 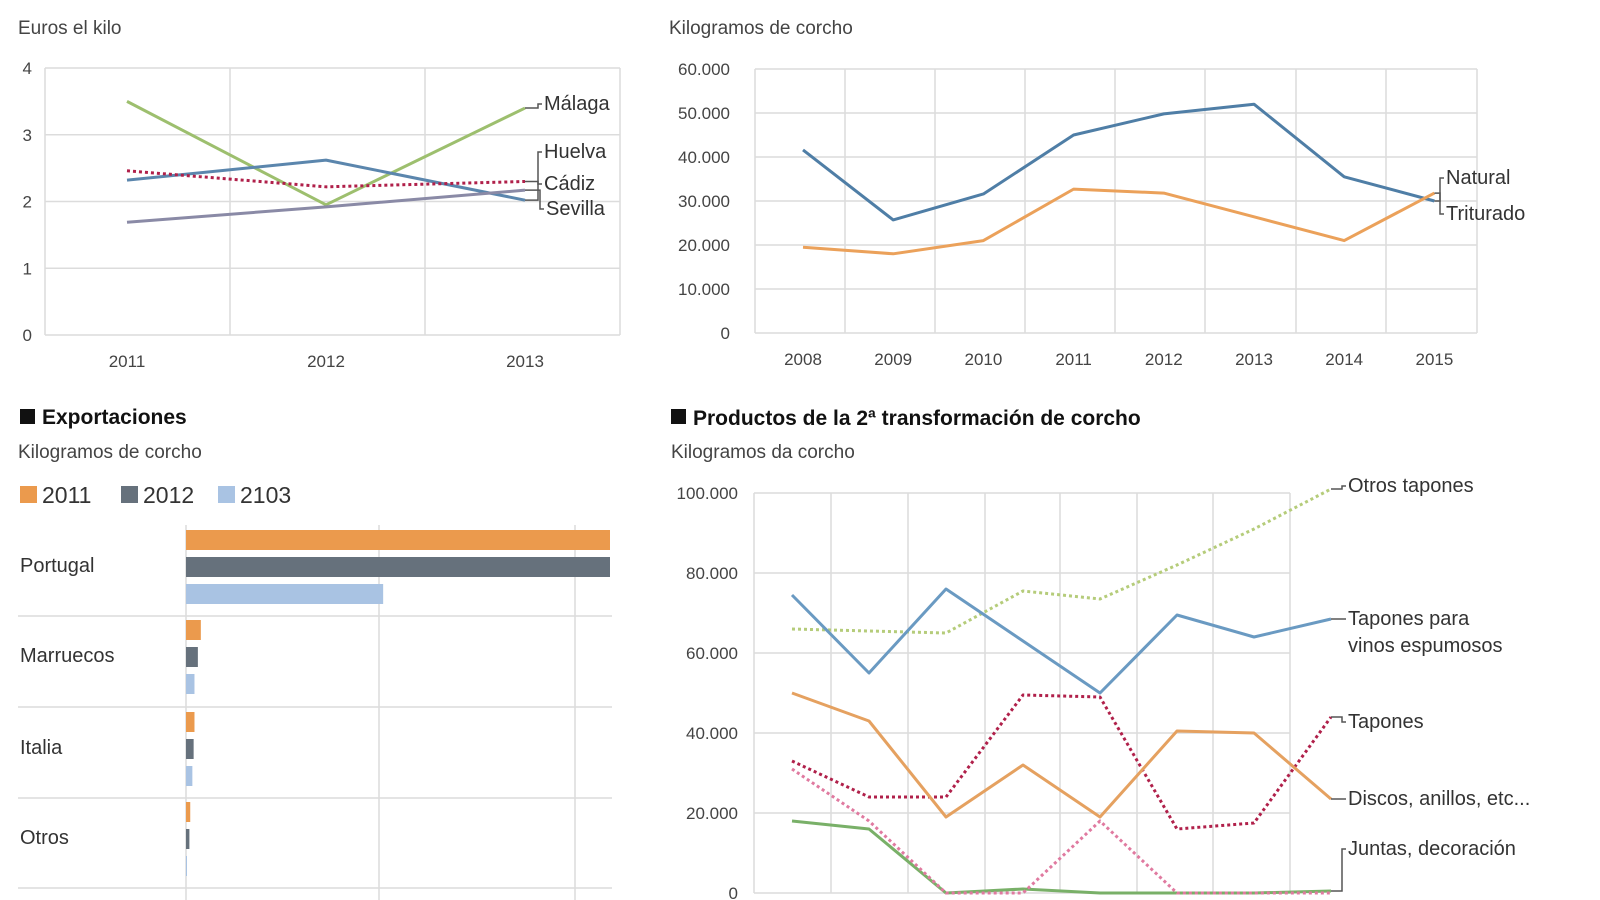 I want to click on series-line-huelva, so click(x=326, y=180).